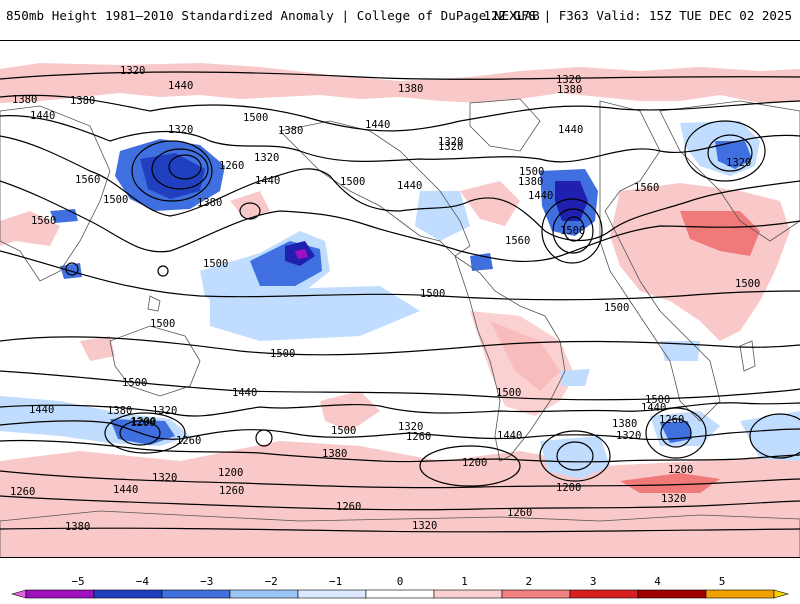  I want to click on colorbar-svg: −5 −4 −3 −2 −1 0 1 2 3 4 5, so click(400, 587).